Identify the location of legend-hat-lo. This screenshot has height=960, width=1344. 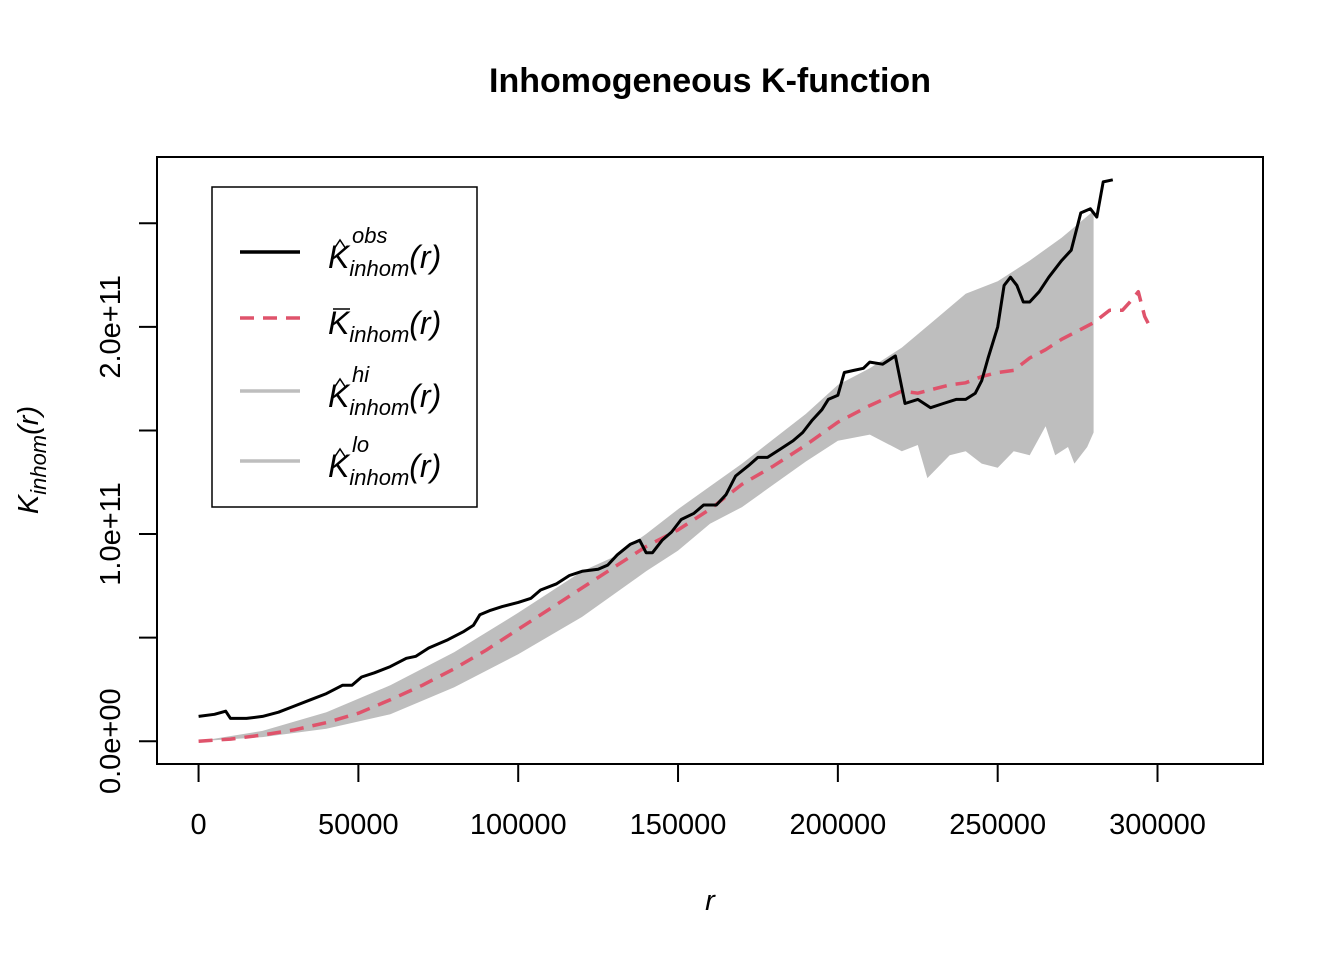
(340, 453).